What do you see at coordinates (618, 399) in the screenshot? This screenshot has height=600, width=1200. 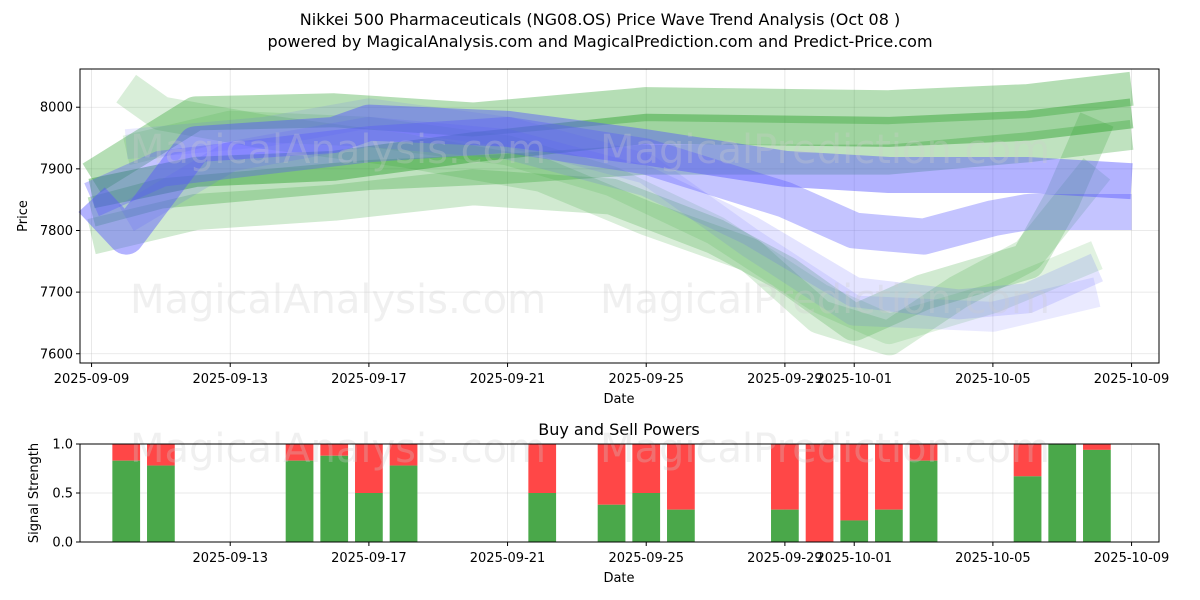 I see `price-x-label: Date` at bounding box center [618, 399].